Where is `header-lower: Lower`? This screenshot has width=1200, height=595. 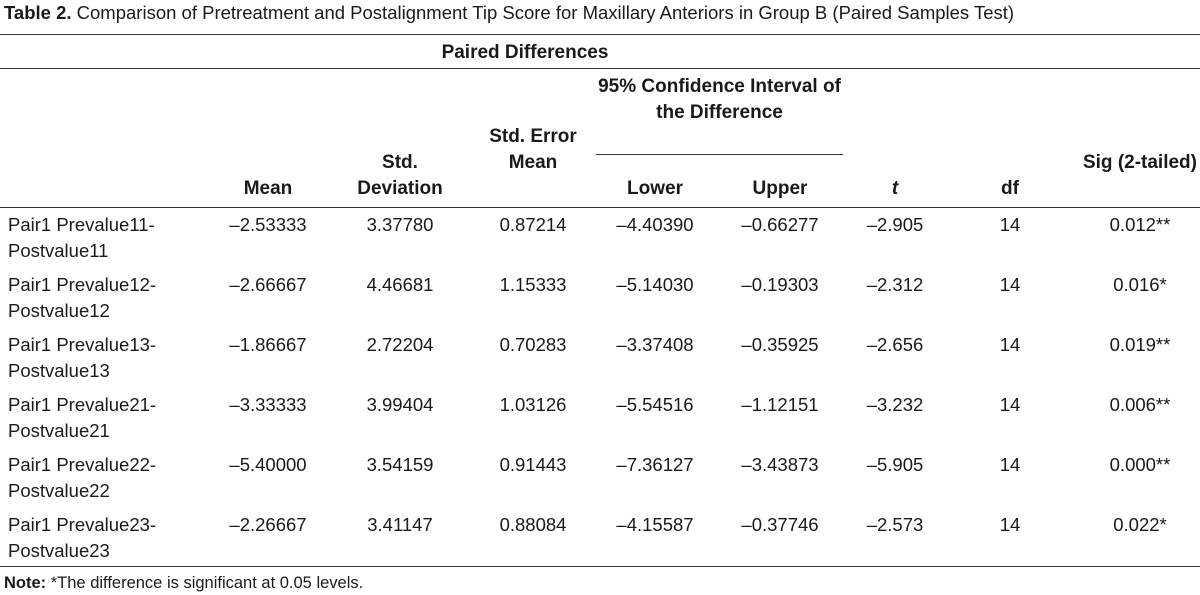
header-lower: Lower is located at coordinates (655, 188).